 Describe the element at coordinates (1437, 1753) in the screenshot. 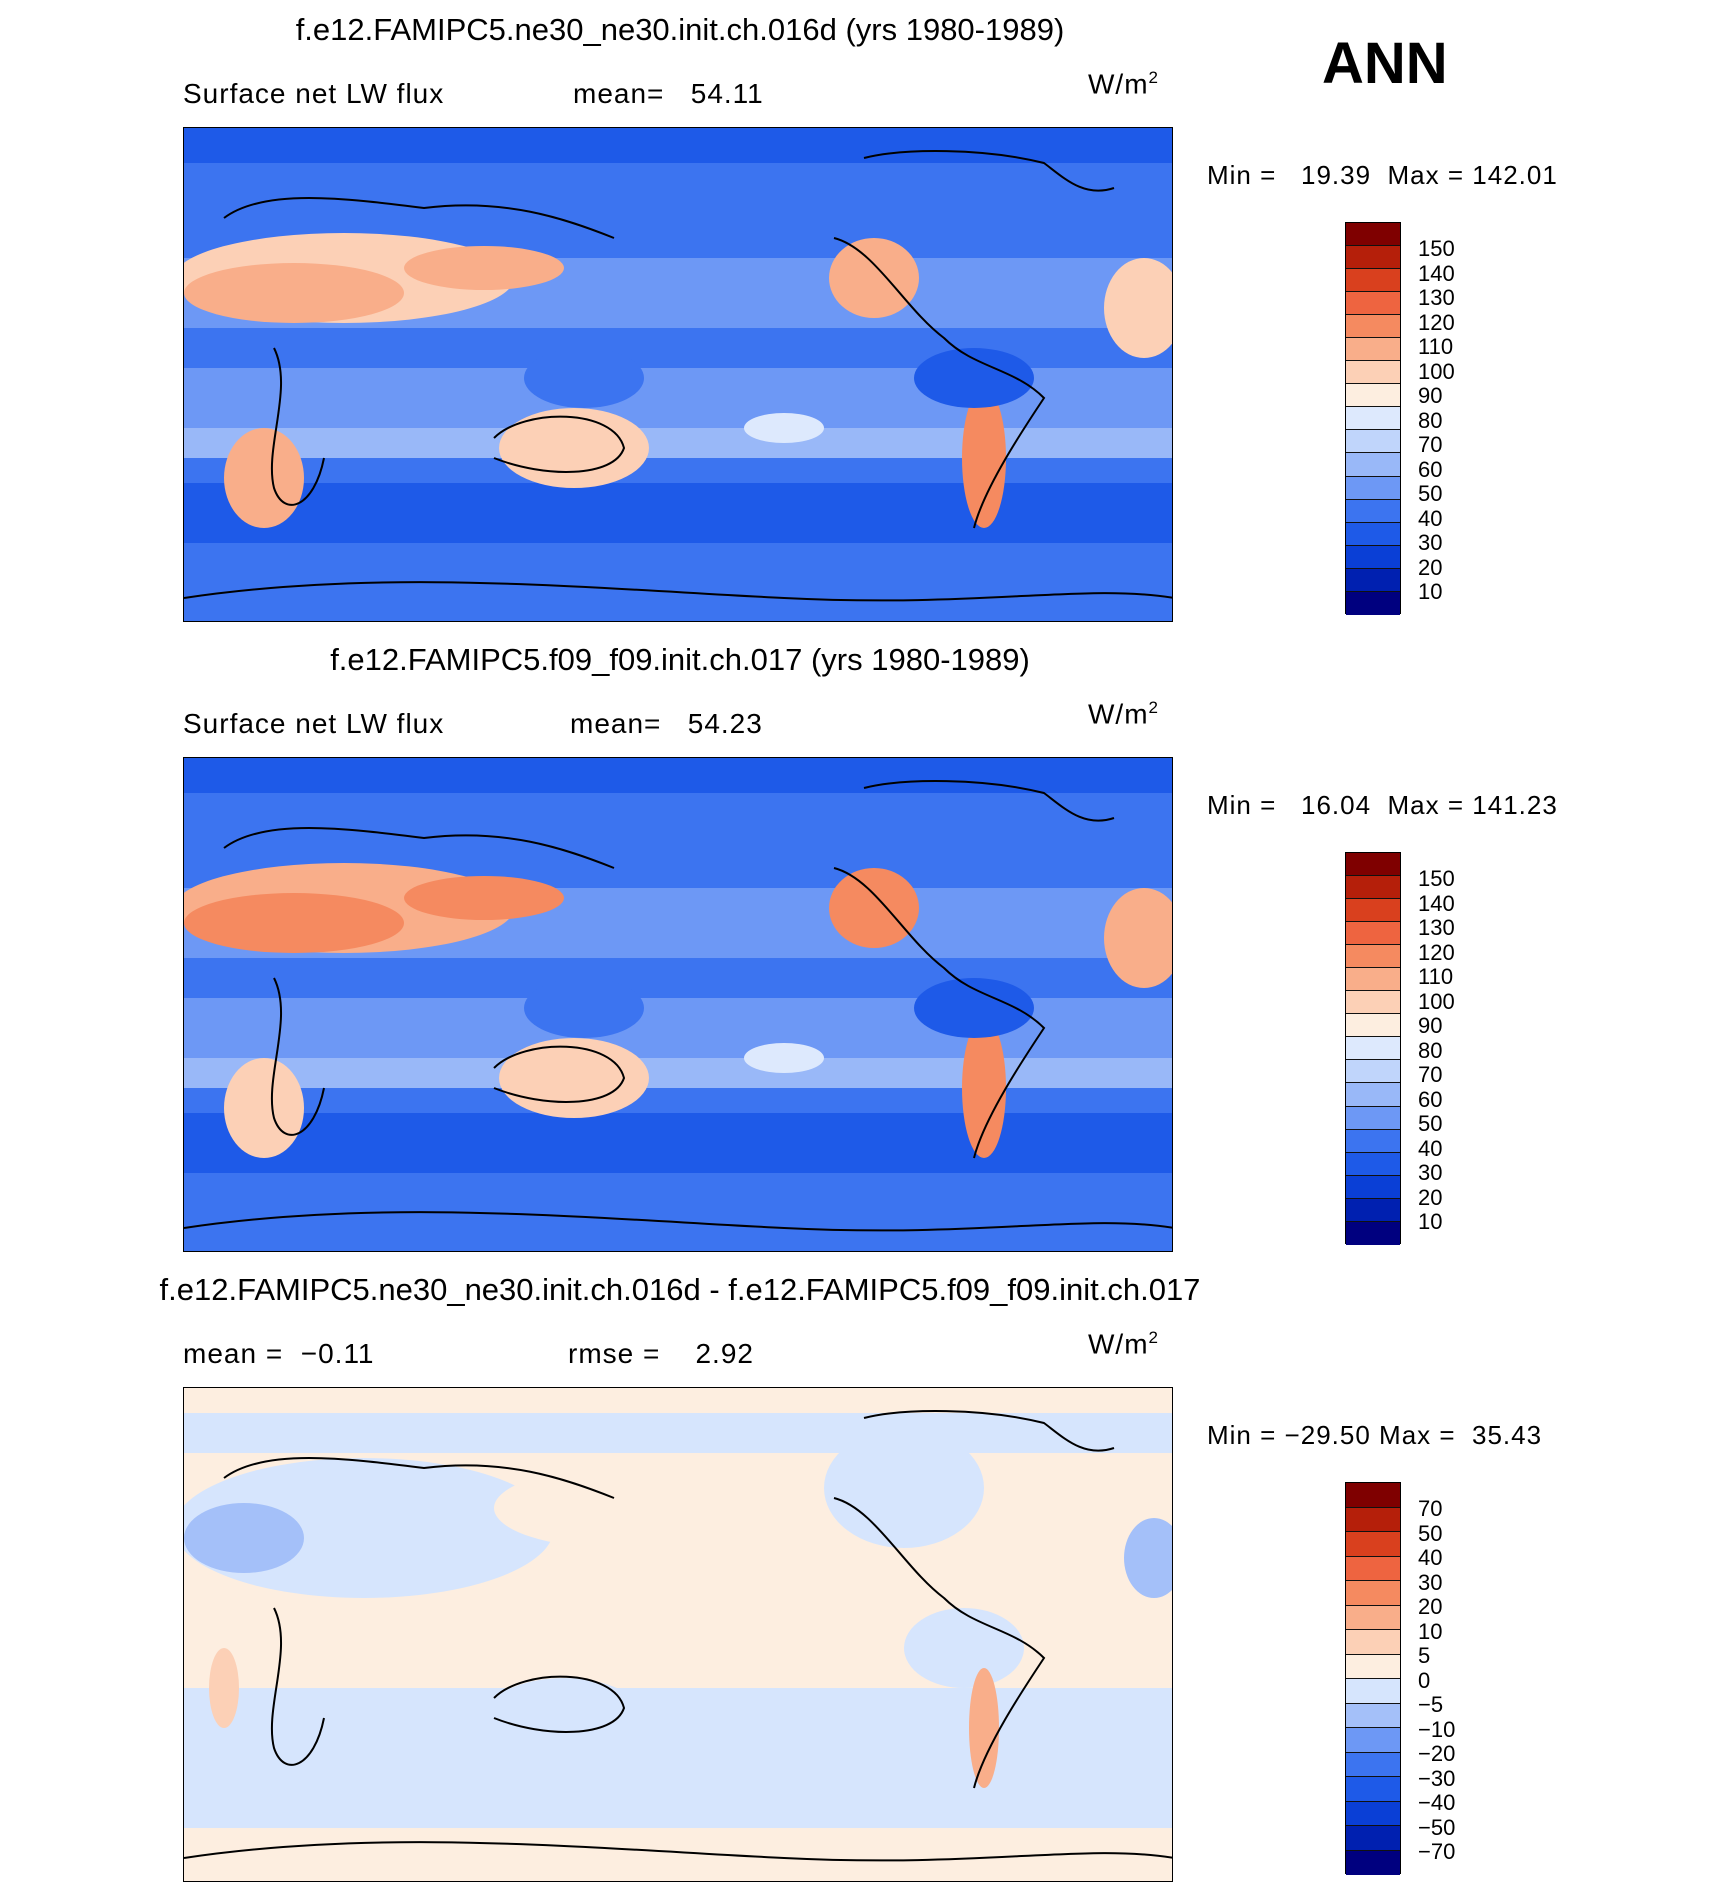

I see `colorbar-tick-label: −20` at that location.